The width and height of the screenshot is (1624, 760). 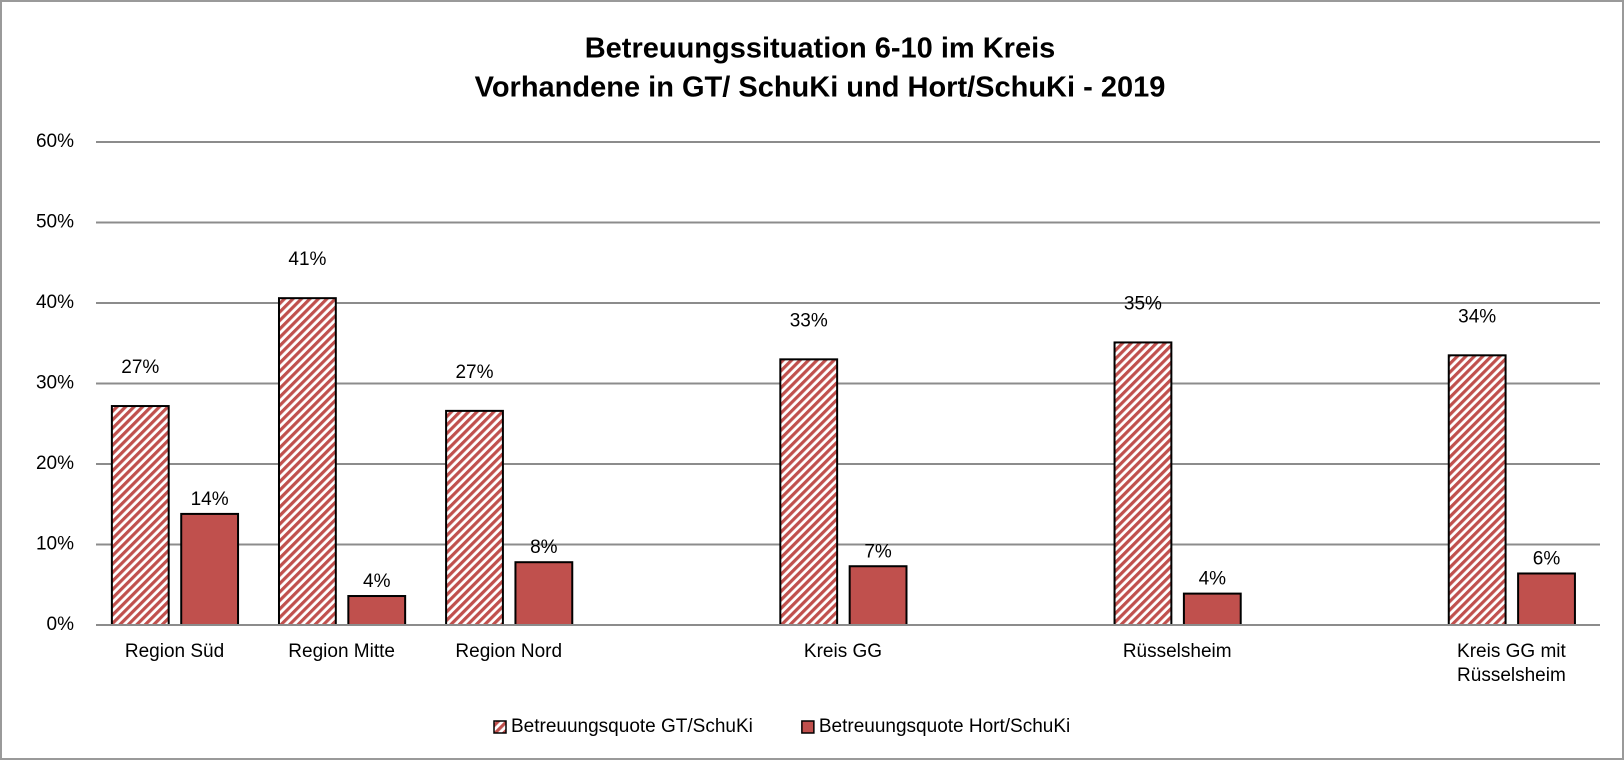 What do you see at coordinates (820, 49) in the screenshot?
I see `chart-title: Betreuungssituation 6-10 im Kreis` at bounding box center [820, 49].